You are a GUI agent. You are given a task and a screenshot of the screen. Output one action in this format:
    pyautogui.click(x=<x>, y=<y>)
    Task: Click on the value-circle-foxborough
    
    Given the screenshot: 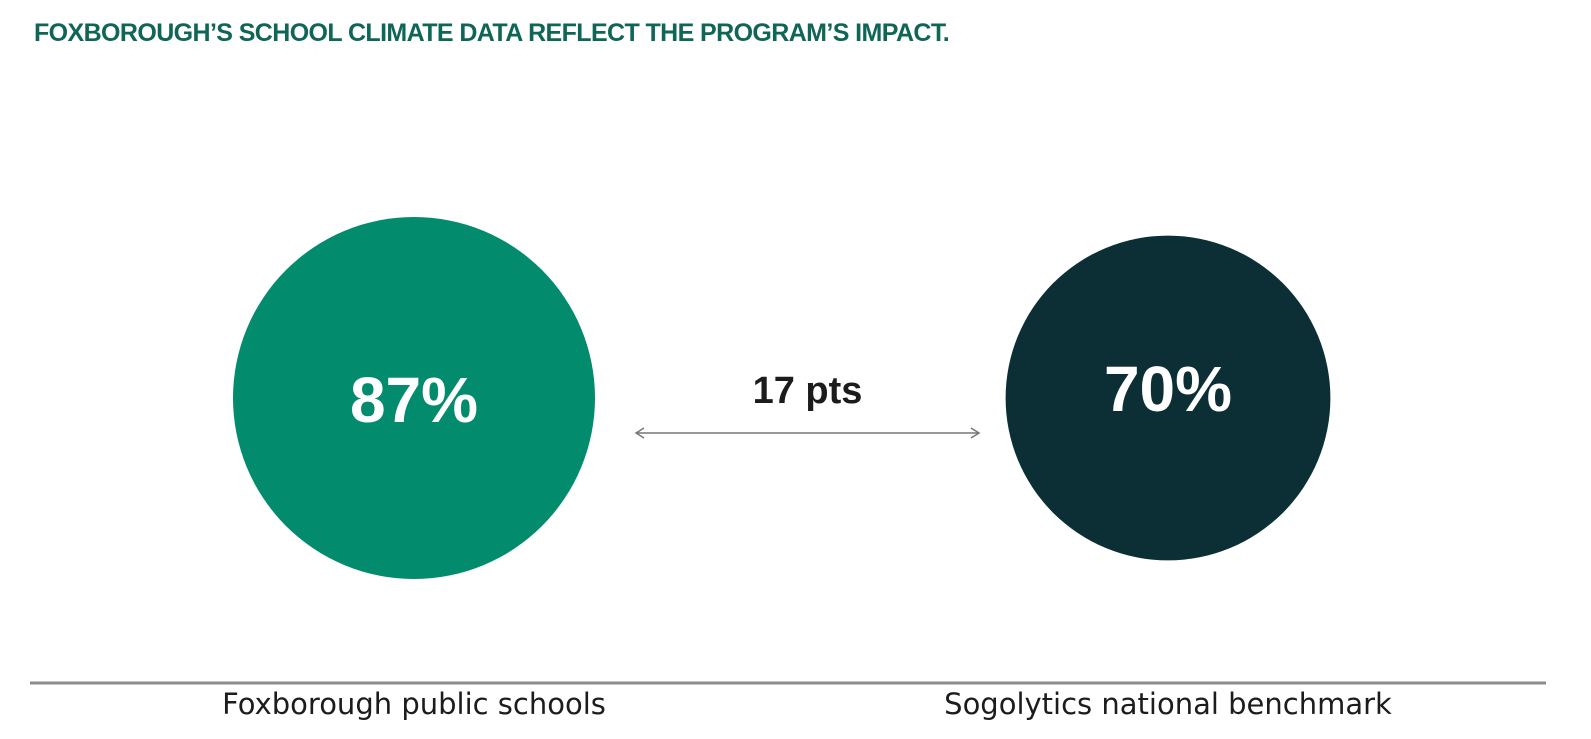 What is the action you would take?
    pyautogui.click(x=414, y=398)
    